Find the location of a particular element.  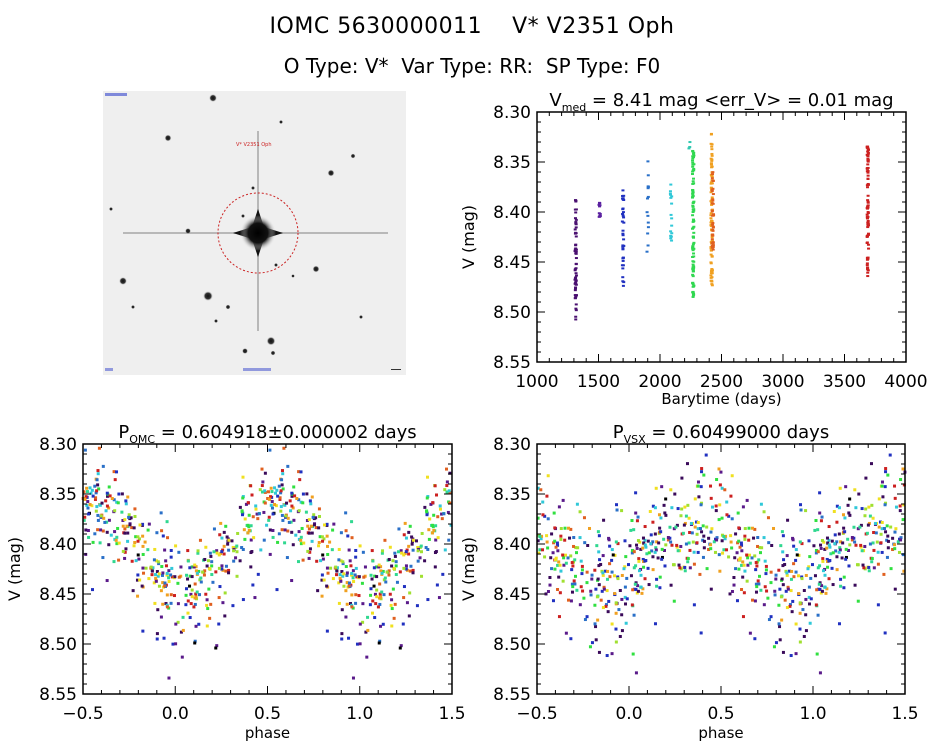

target-star is located at coordinates (258, 233).